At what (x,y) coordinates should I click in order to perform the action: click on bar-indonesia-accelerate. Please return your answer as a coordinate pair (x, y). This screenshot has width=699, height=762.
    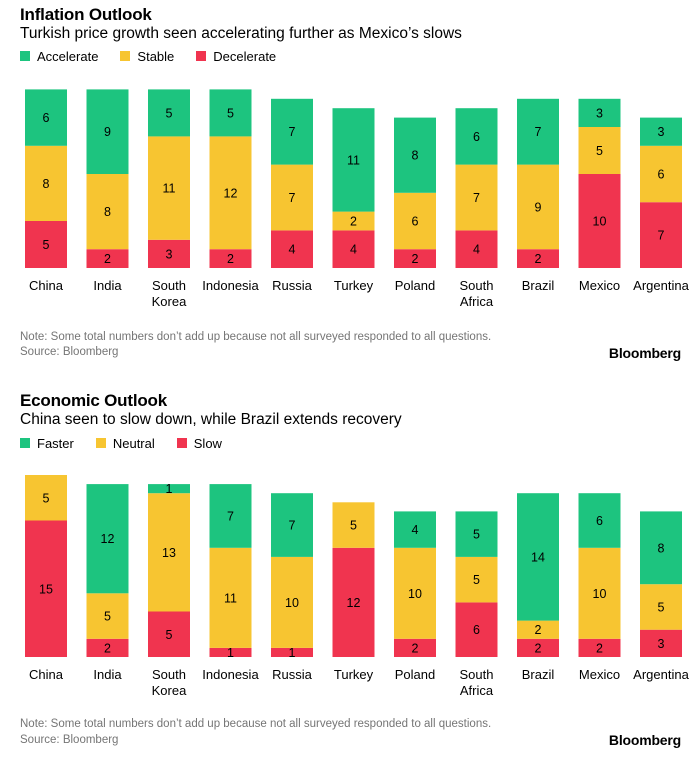
    Looking at the image, I should click on (230, 113).